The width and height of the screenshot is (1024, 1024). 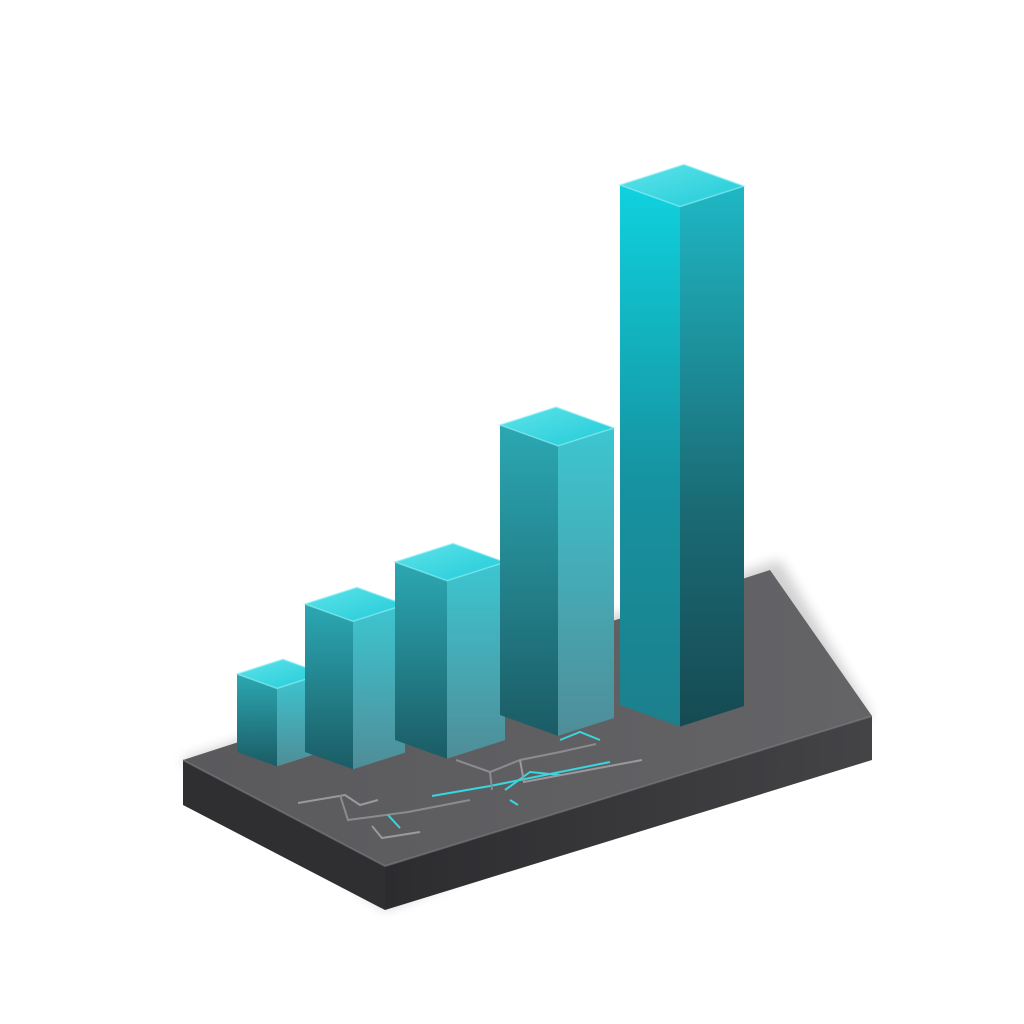 What do you see at coordinates (682, 185) in the screenshot?
I see `bar-5-top-face` at bounding box center [682, 185].